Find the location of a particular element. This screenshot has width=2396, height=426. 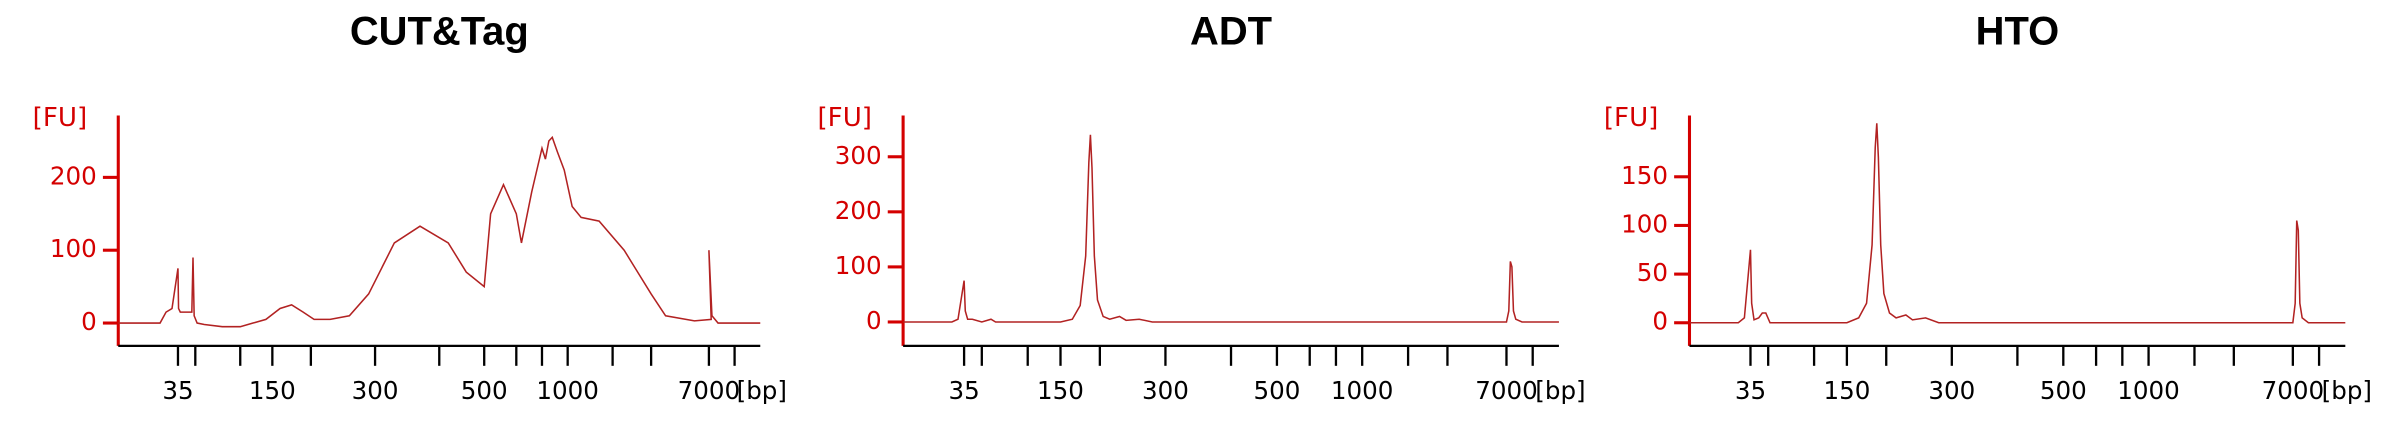

y-tick-label: 150 is located at coordinates (1644, 175).